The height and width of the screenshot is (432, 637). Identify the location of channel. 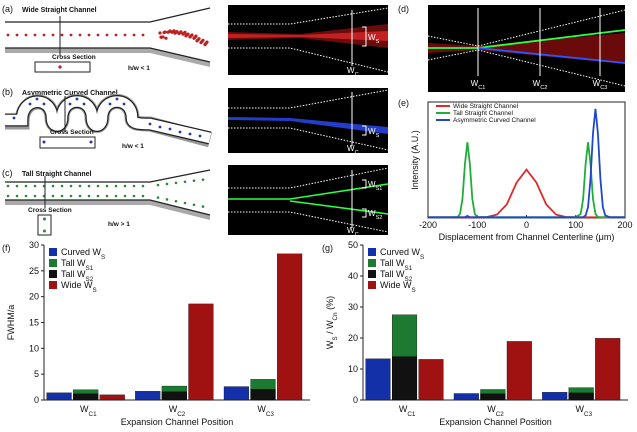
(108, 120).